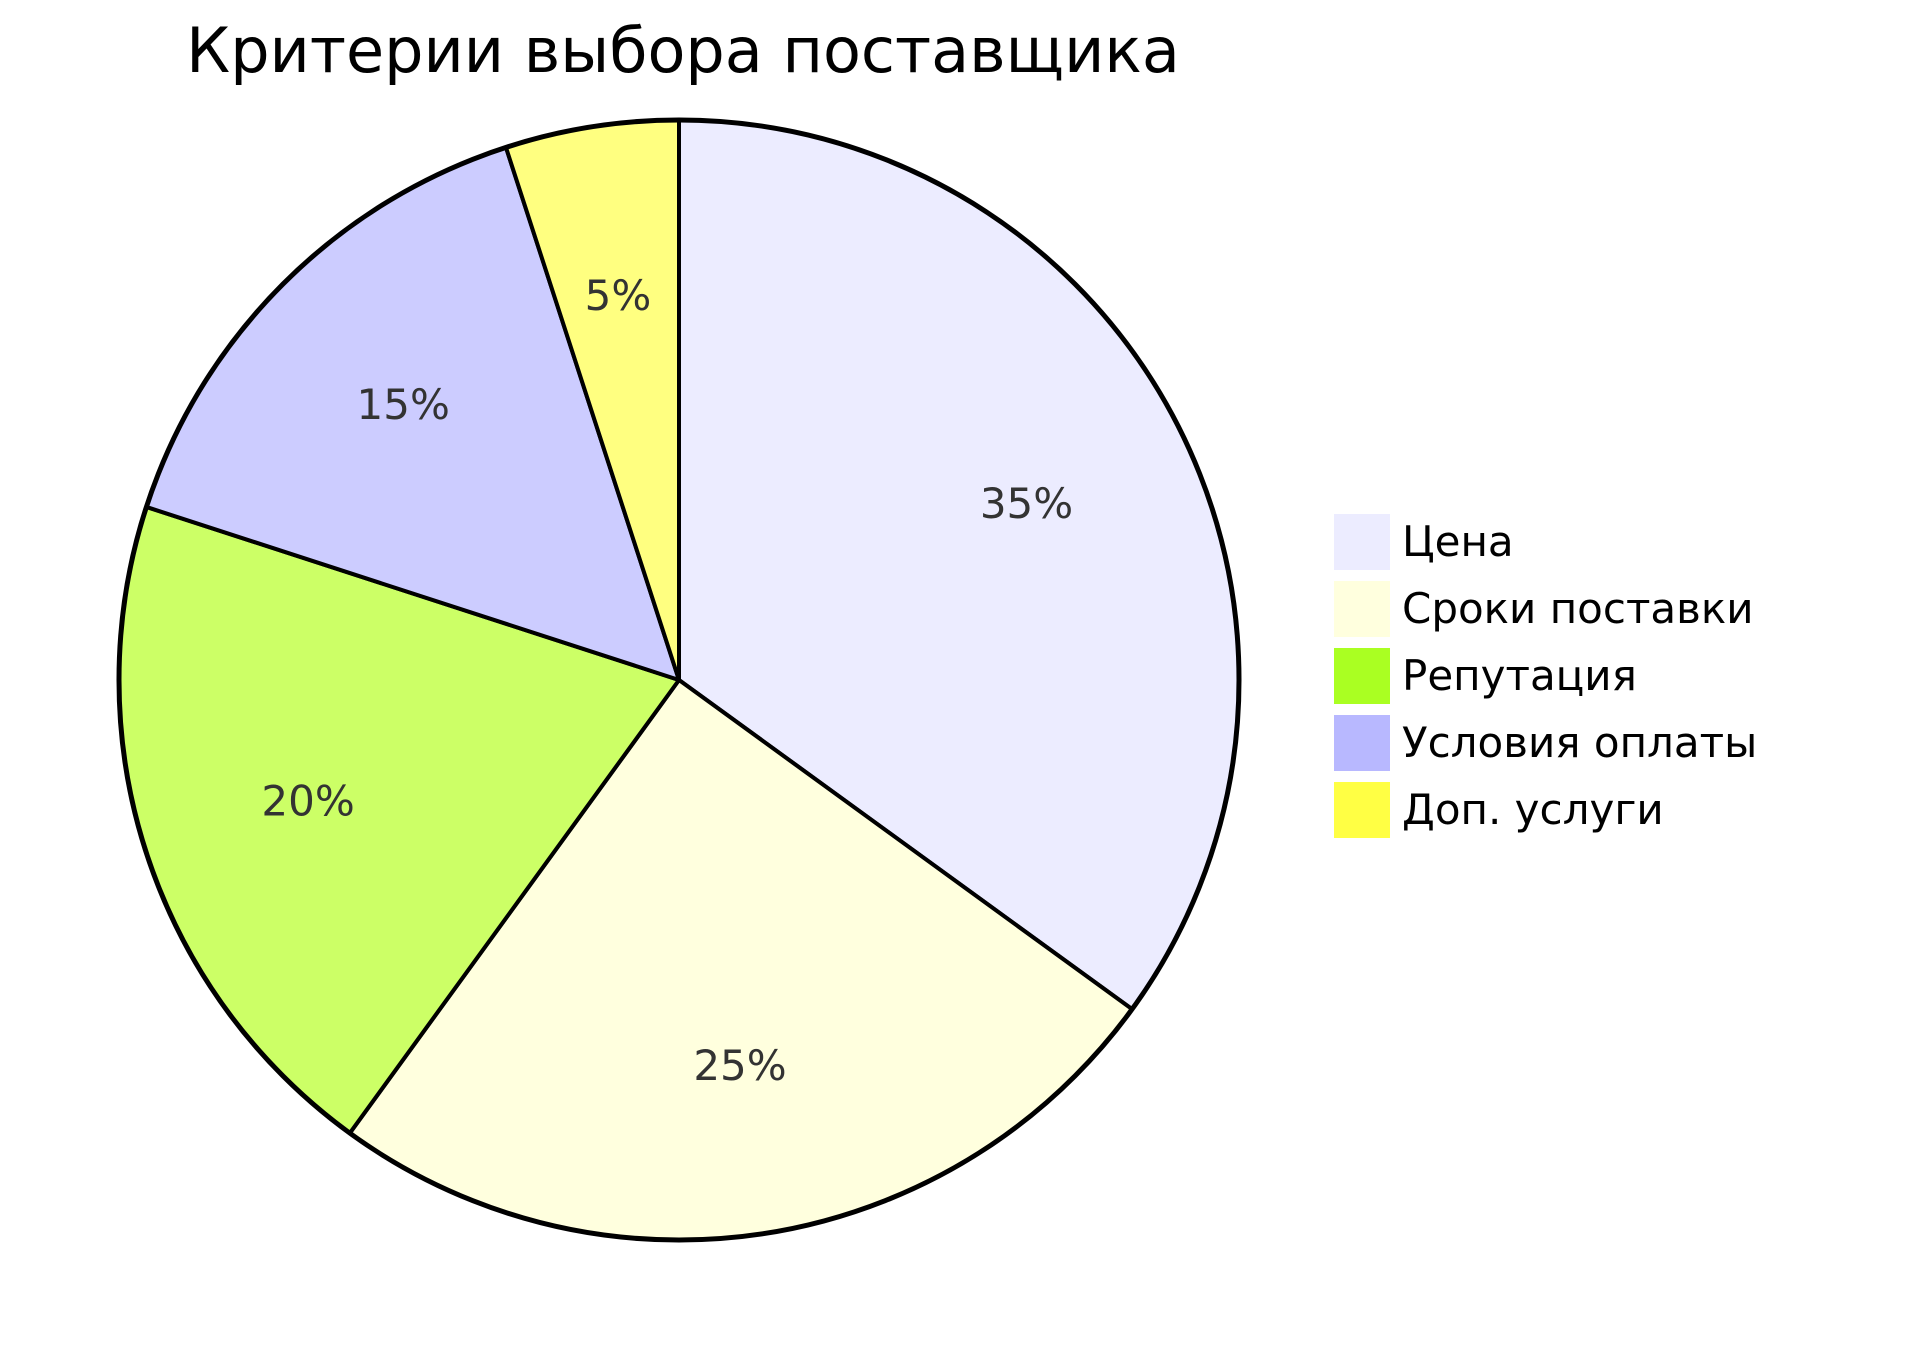 This screenshot has width=1914, height=1350. I want to click on legend-item-доп-услуги: Доп. услуги, so click(1499, 810).